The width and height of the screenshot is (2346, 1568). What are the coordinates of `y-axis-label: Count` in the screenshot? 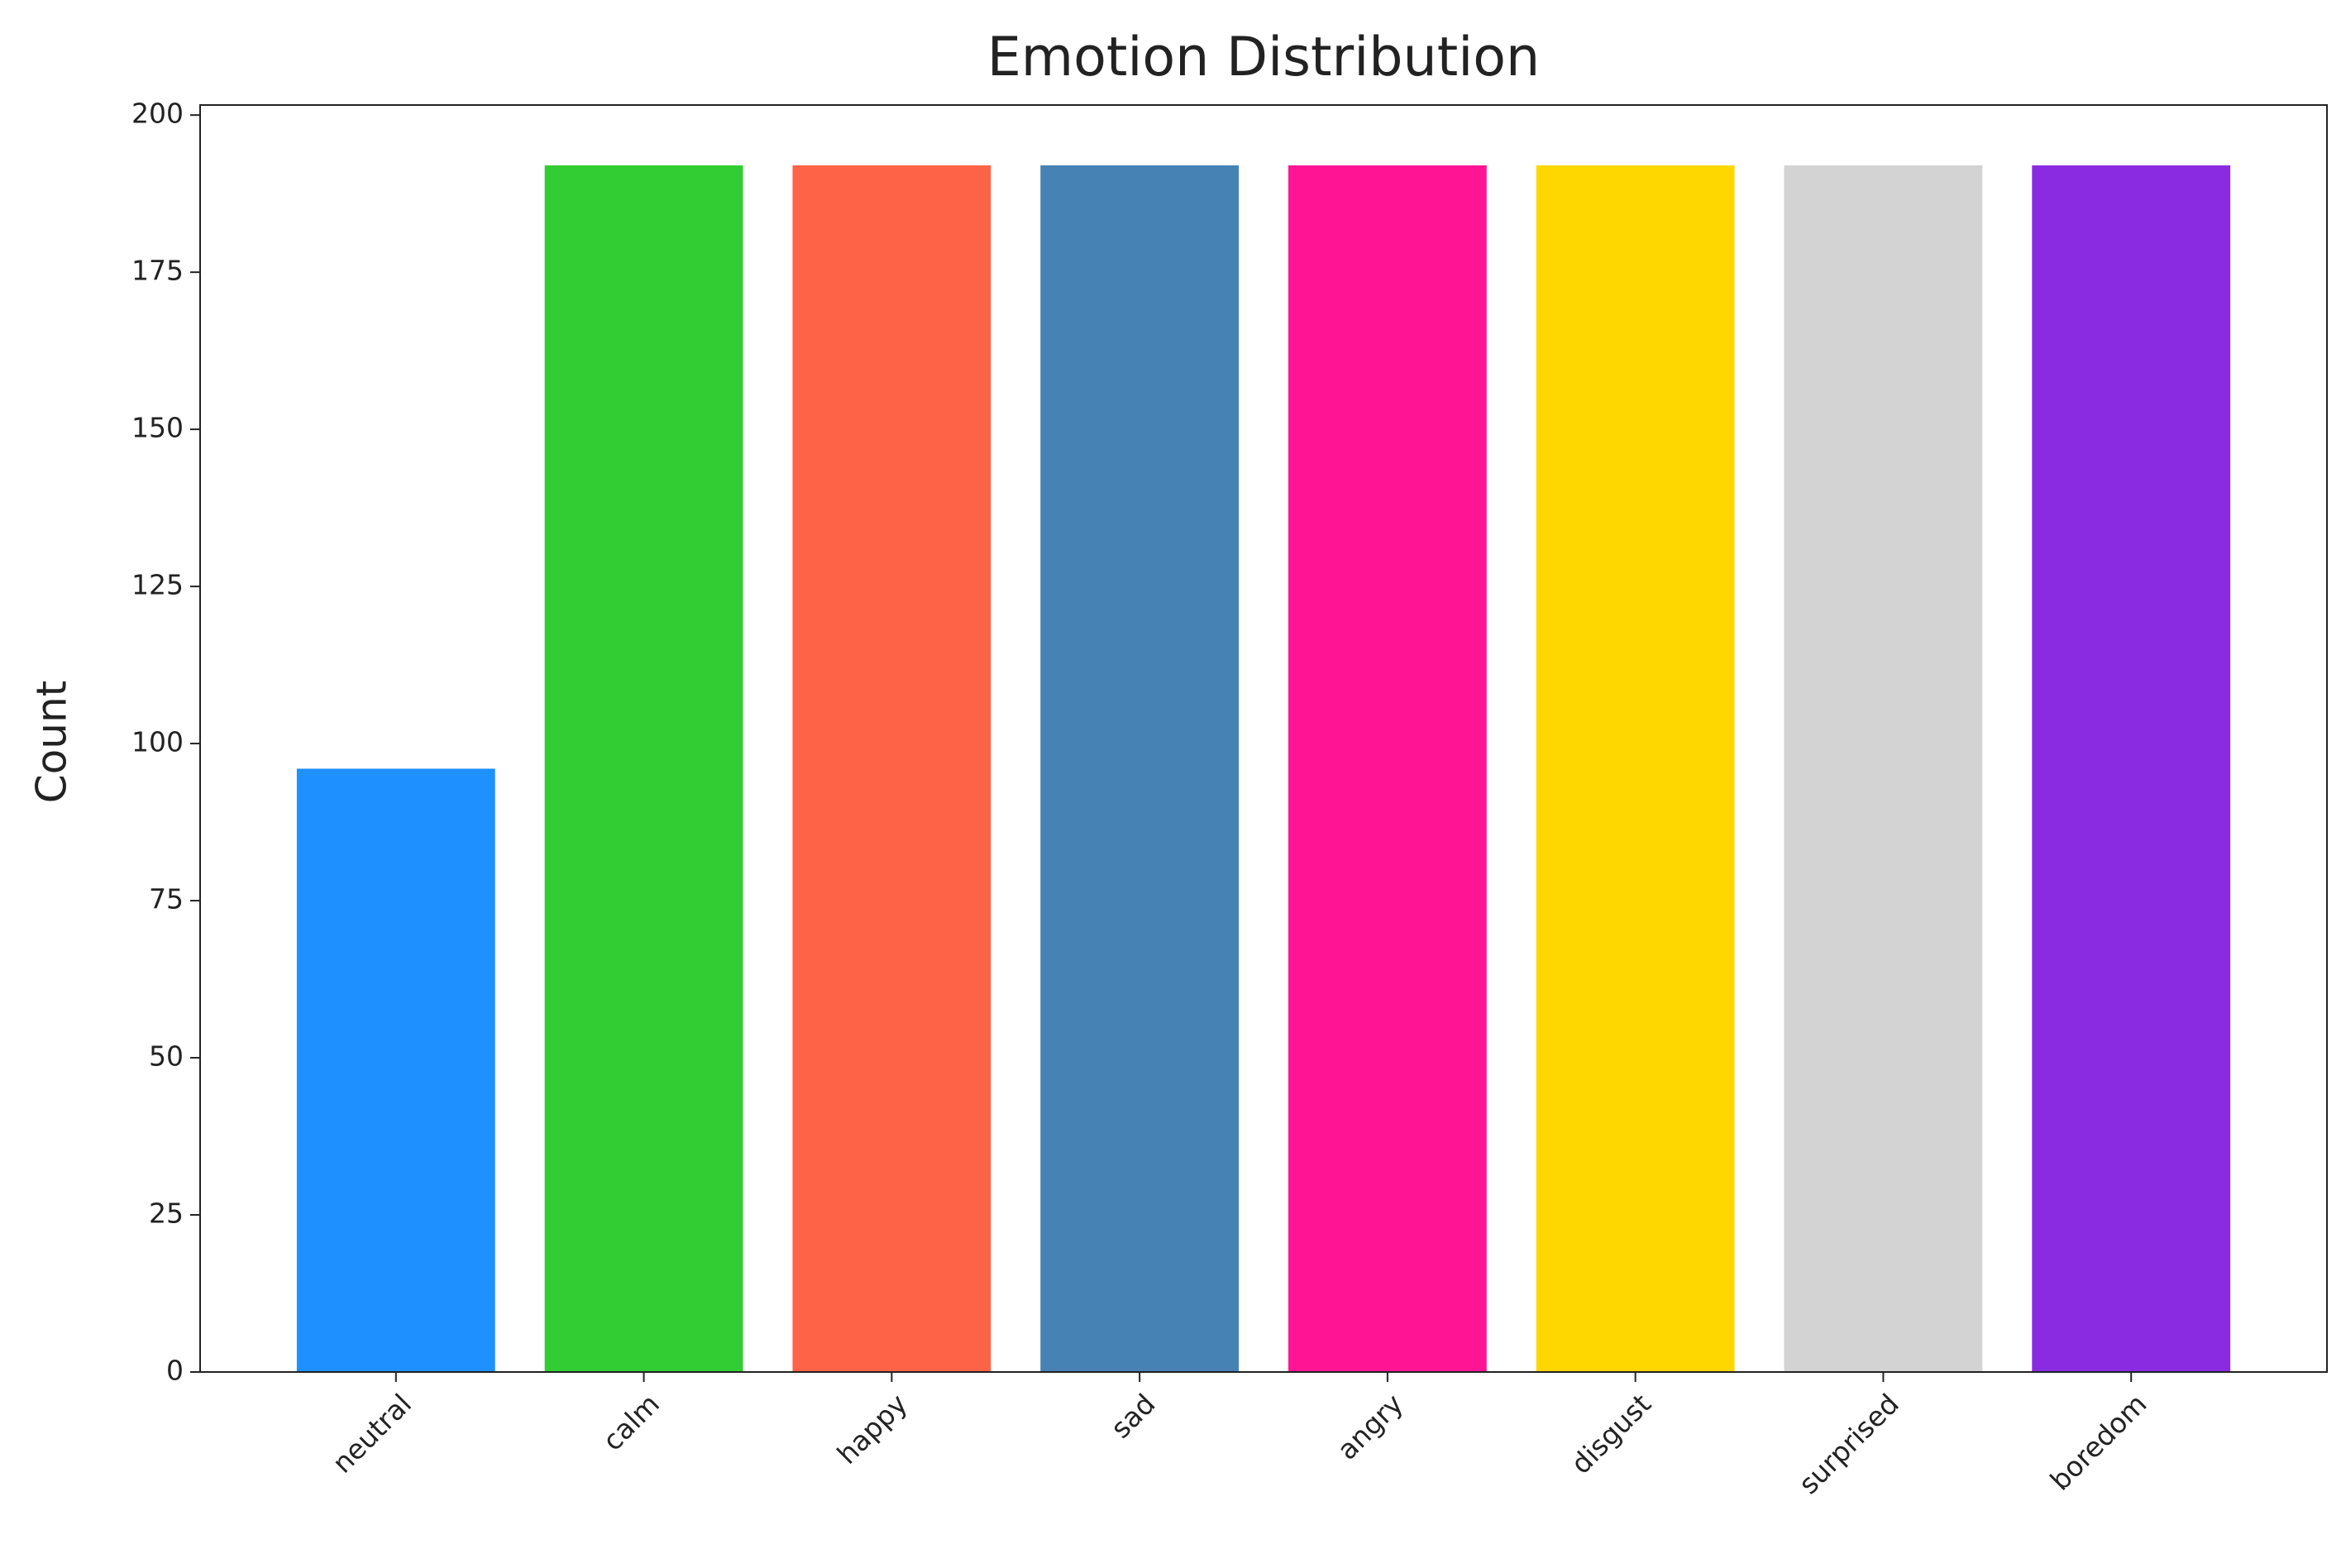 It's located at (52, 742).